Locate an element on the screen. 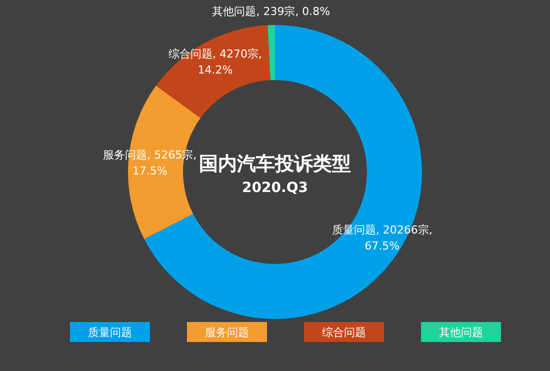 Image resolution: width=550 pixels, height=371 pixels. data-label: 其他问题, 239宗, 0.8% is located at coordinates (271, 11).